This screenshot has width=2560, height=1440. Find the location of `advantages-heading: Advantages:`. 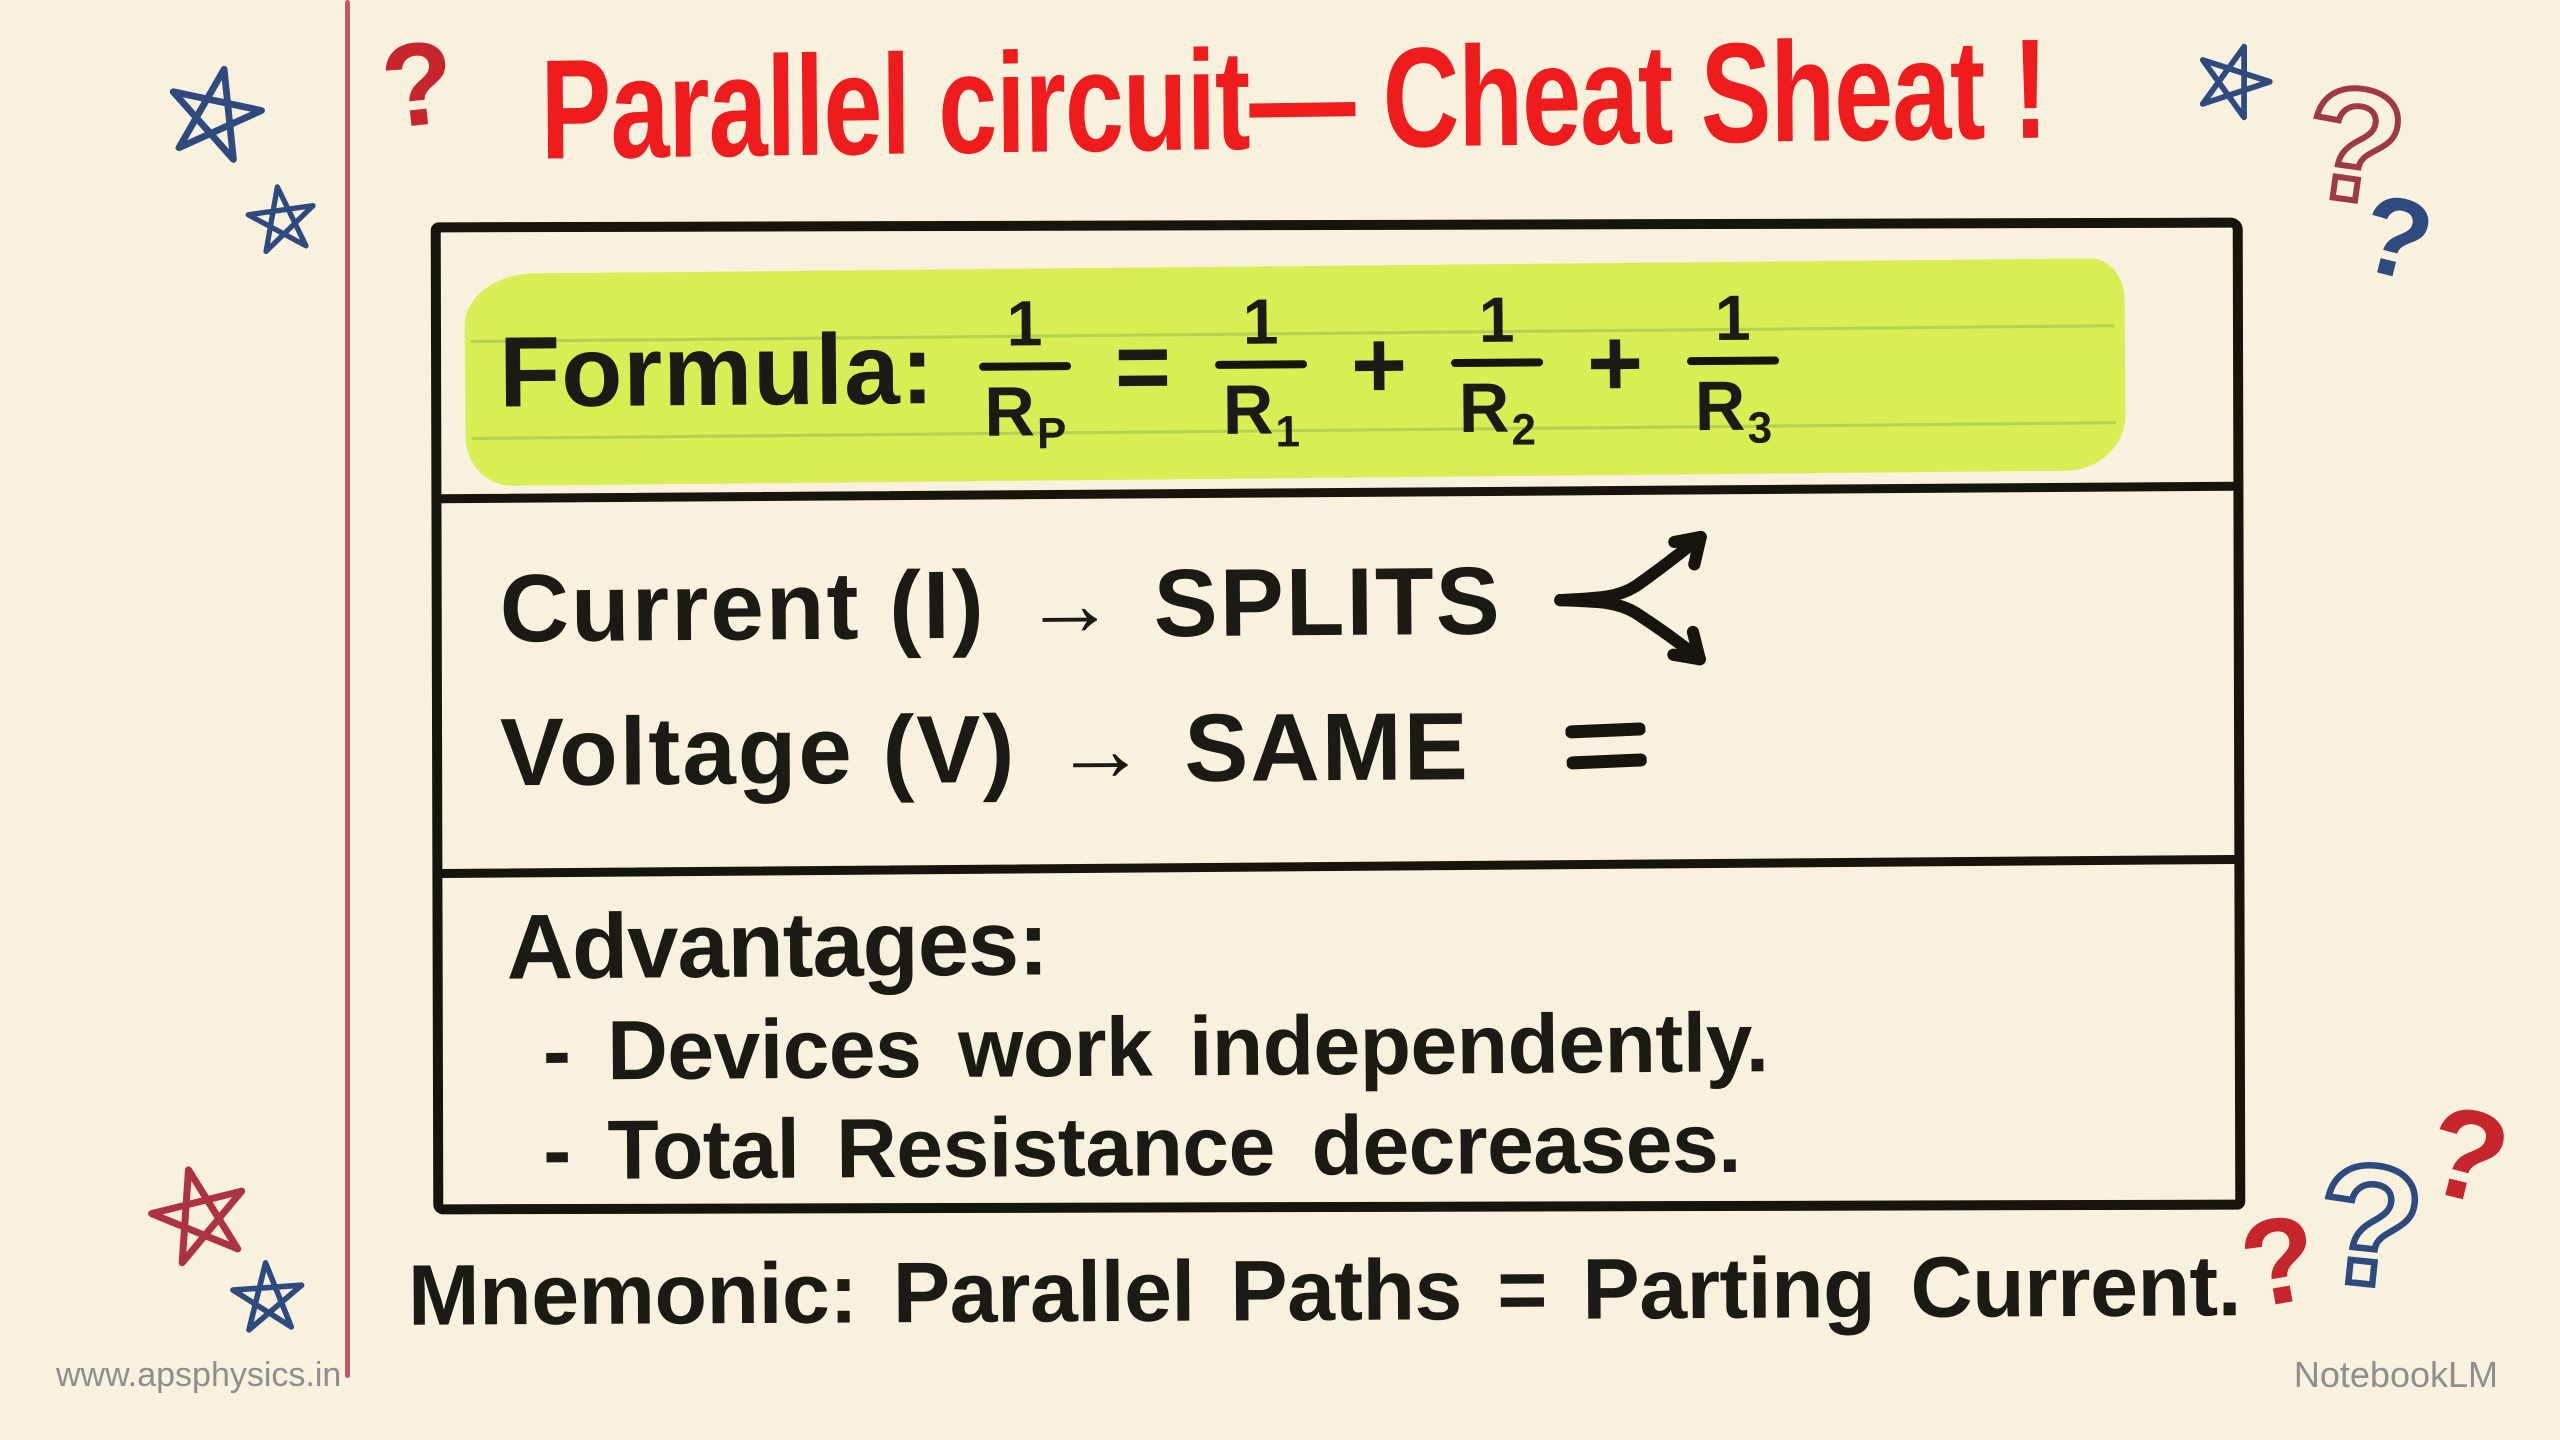

advantages-heading: Advantages: is located at coordinates (777, 945).